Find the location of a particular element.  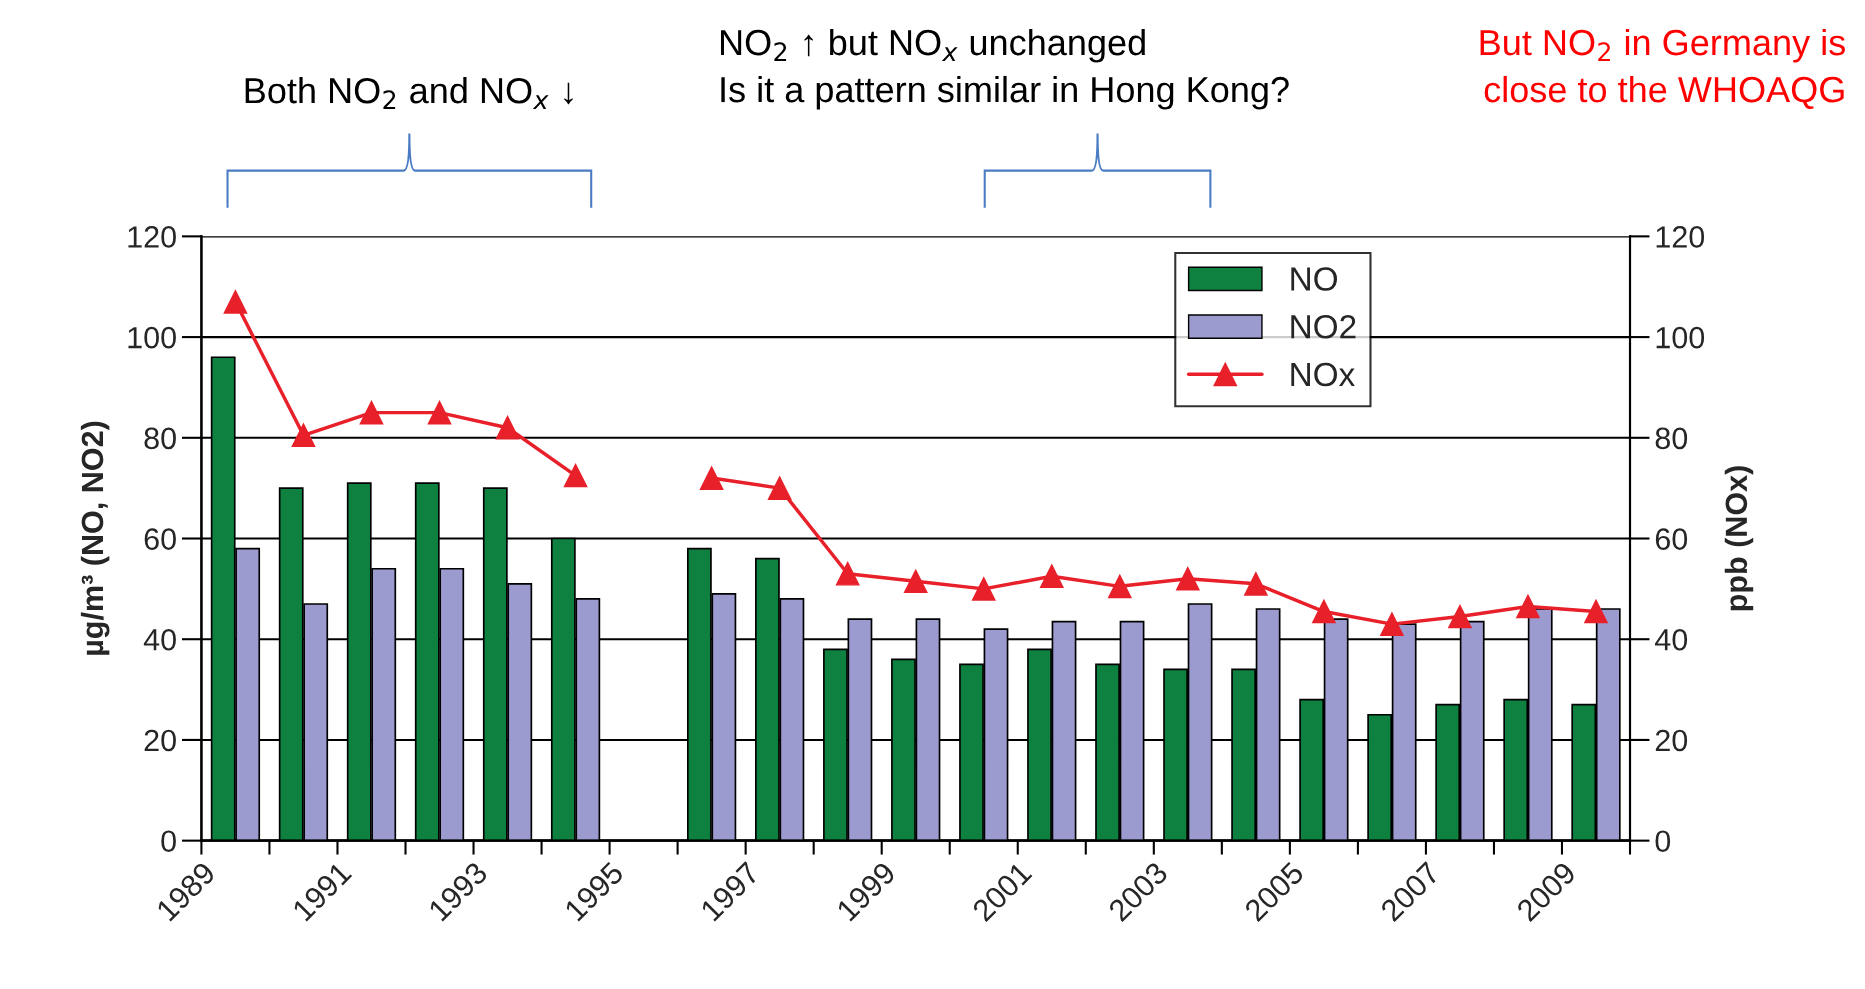

y2-tick-label: 20 is located at coordinates (1671, 740).